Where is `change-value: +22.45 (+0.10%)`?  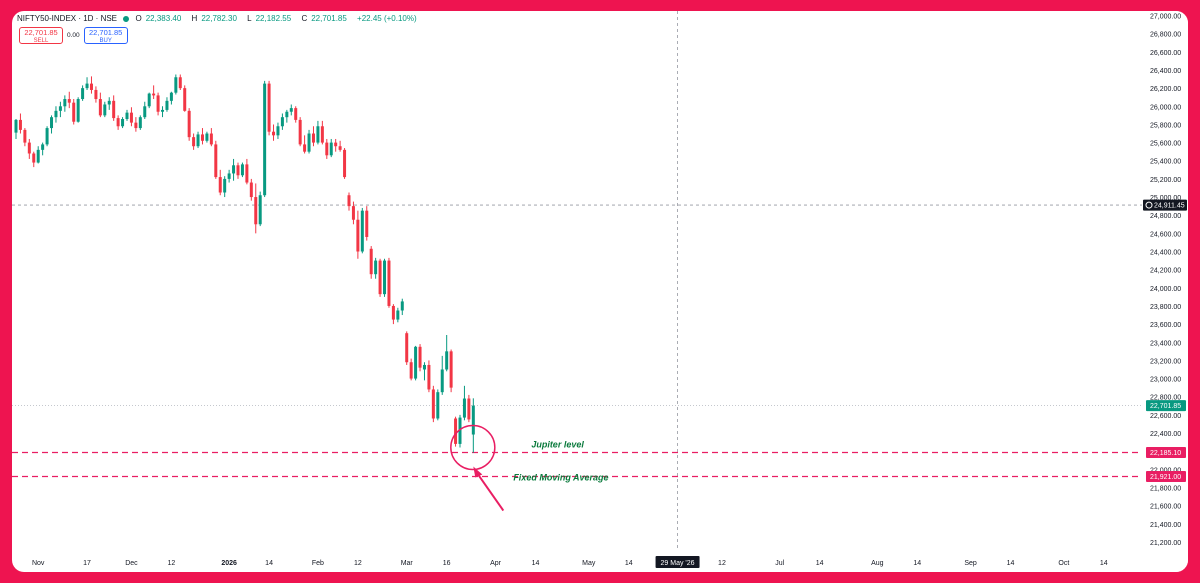
change-value: +22.45 (+0.10%) is located at coordinates (387, 18).